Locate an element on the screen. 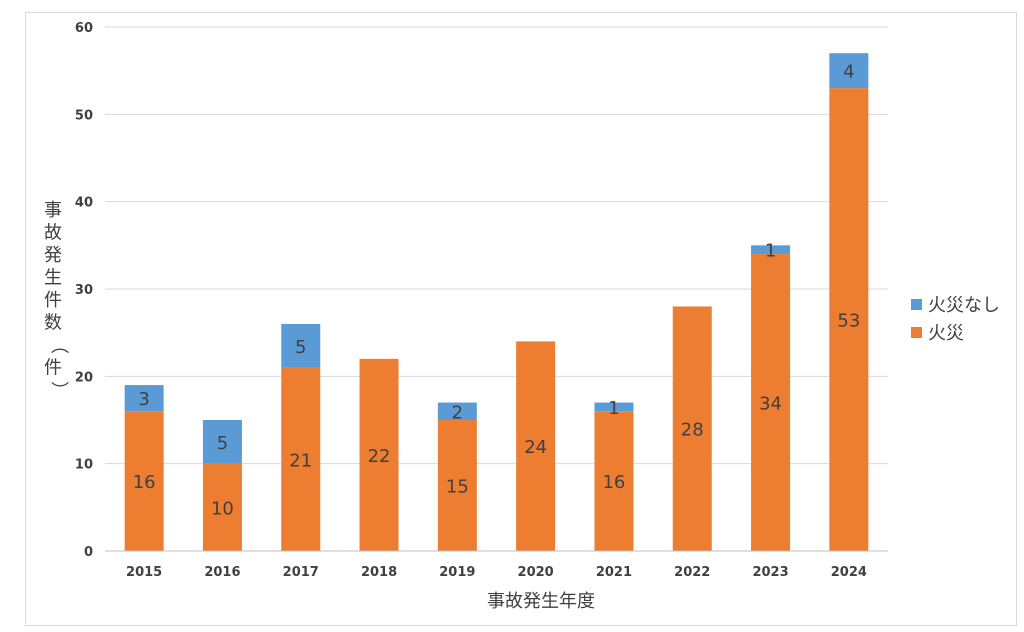  bar-value-label: 22 is located at coordinates (379, 456).